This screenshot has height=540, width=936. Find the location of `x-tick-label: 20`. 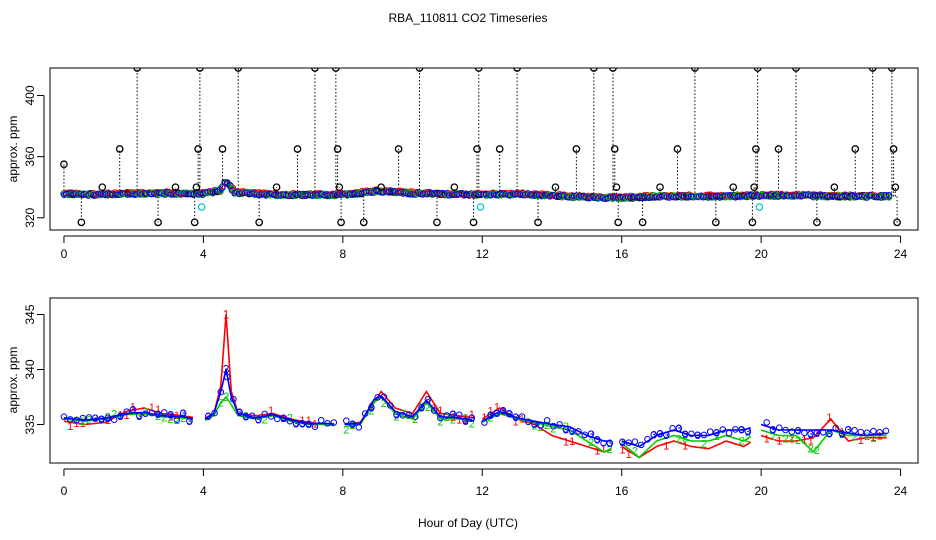

x-tick-label: 20 is located at coordinates (761, 254).